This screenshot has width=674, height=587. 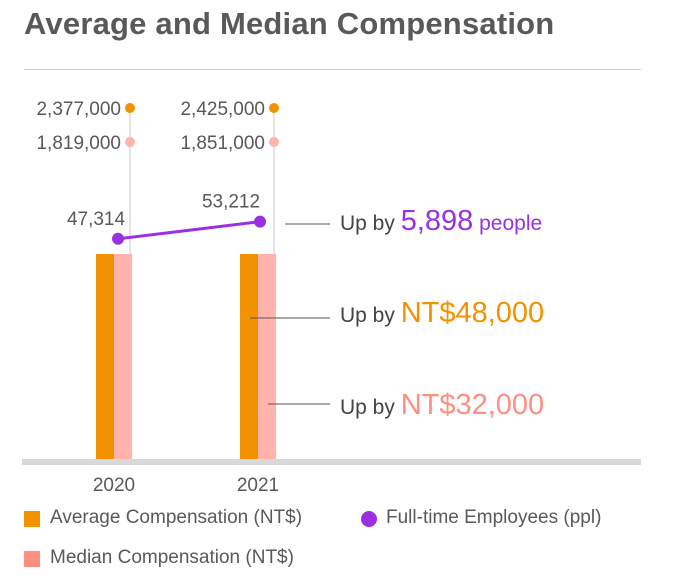 What do you see at coordinates (123, 356) in the screenshot?
I see `bar-median-2020` at bounding box center [123, 356].